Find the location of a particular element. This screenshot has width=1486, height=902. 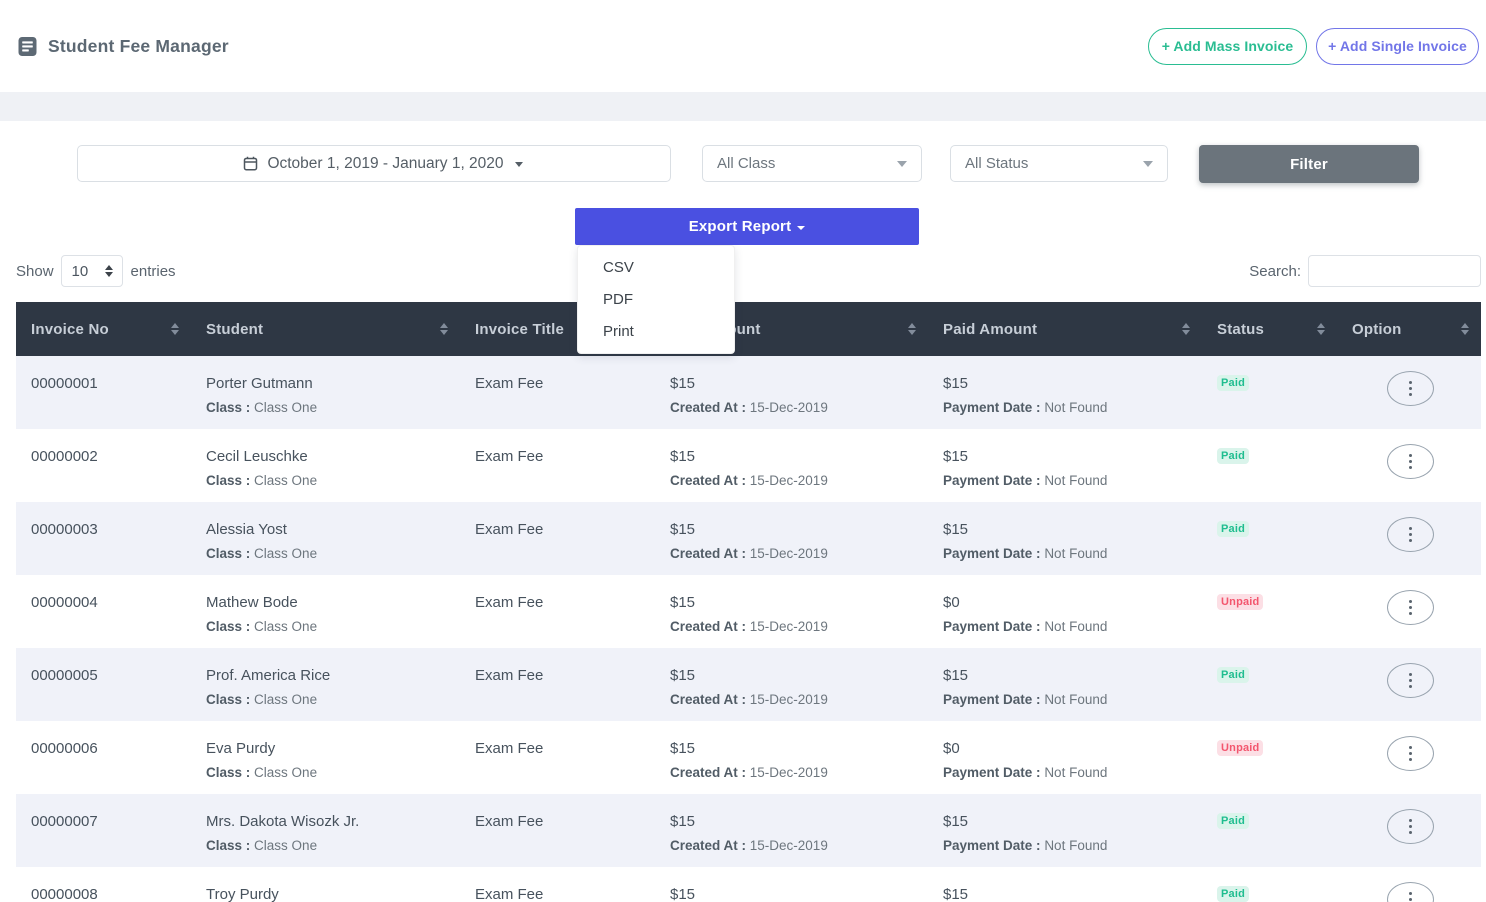

filter-button: Filter is located at coordinates (1309, 164).